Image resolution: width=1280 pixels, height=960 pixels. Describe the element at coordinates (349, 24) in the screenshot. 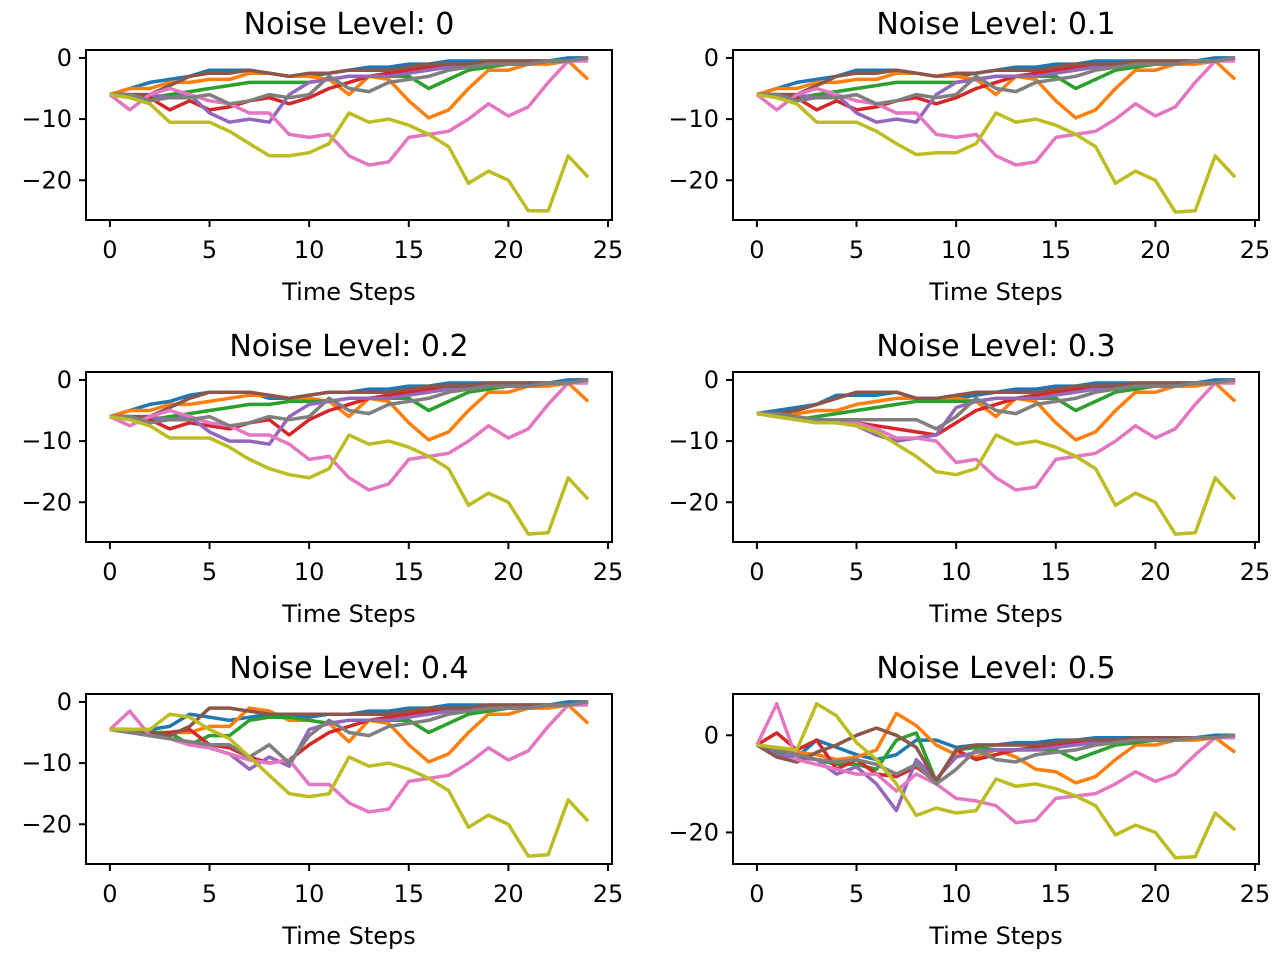

I see `subplot-title: Noise Level: 0` at that location.